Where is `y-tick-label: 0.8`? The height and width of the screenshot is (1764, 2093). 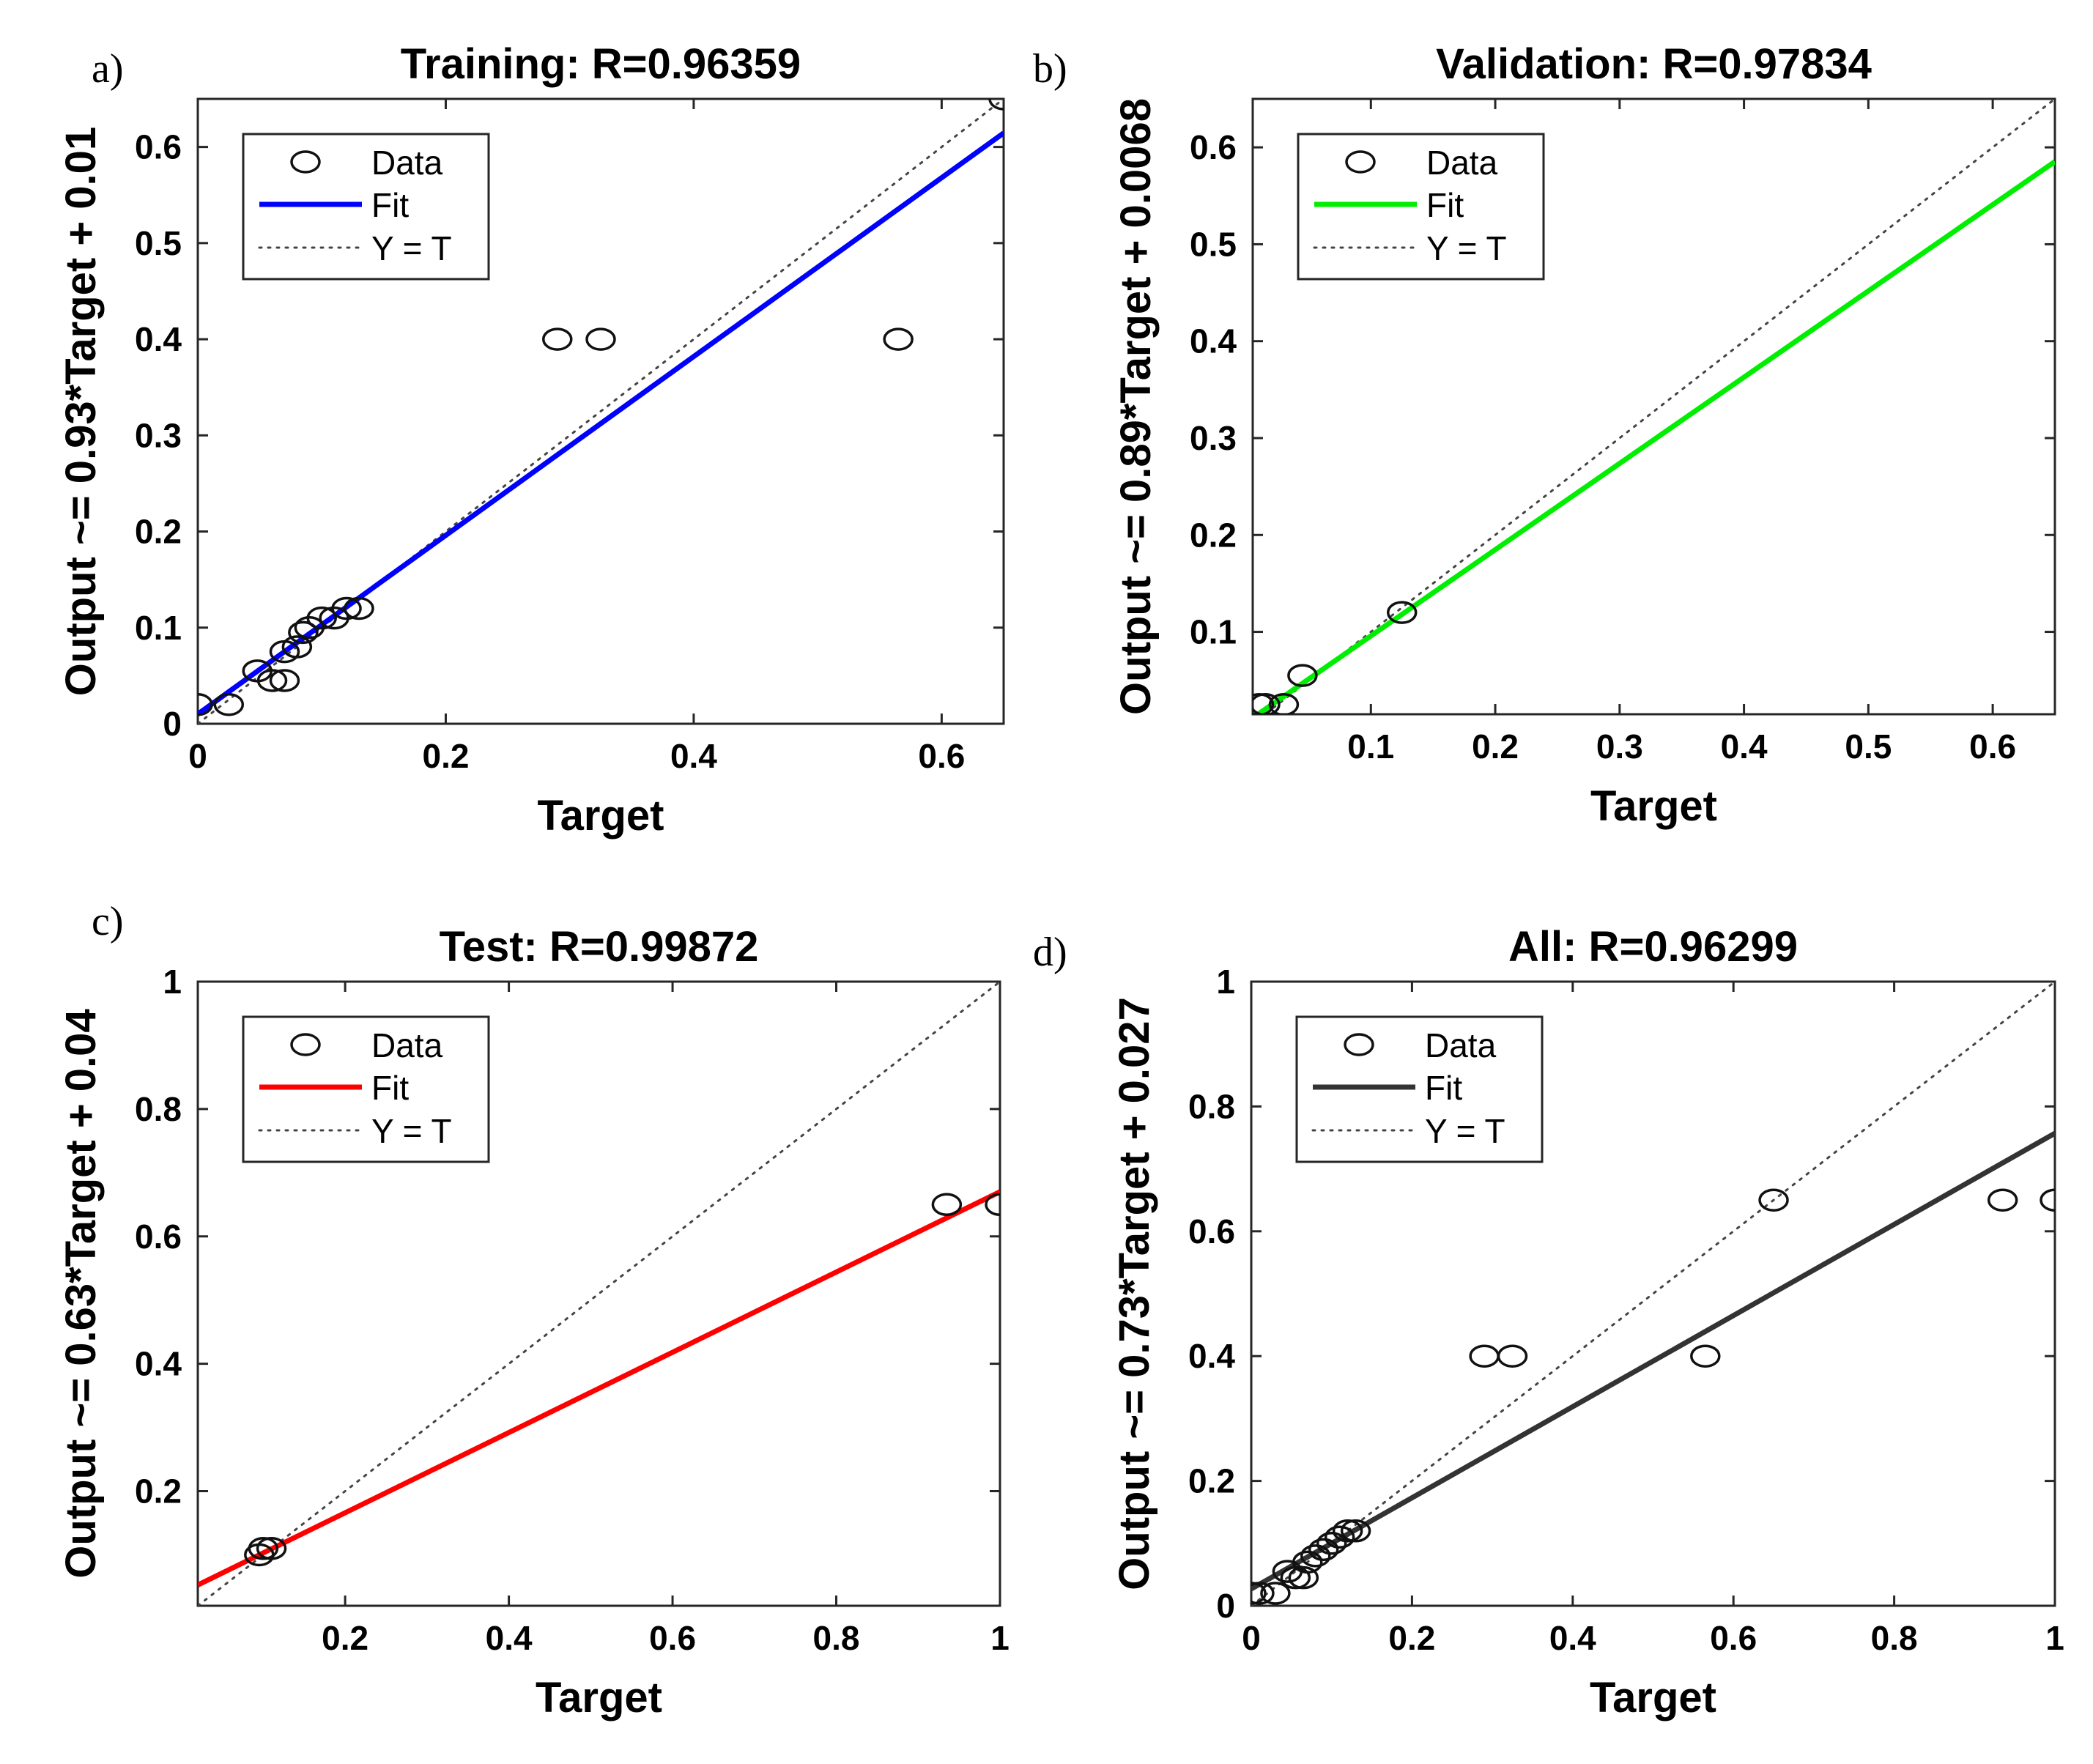 y-tick-label: 0.8 is located at coordinates (1212, 1106).